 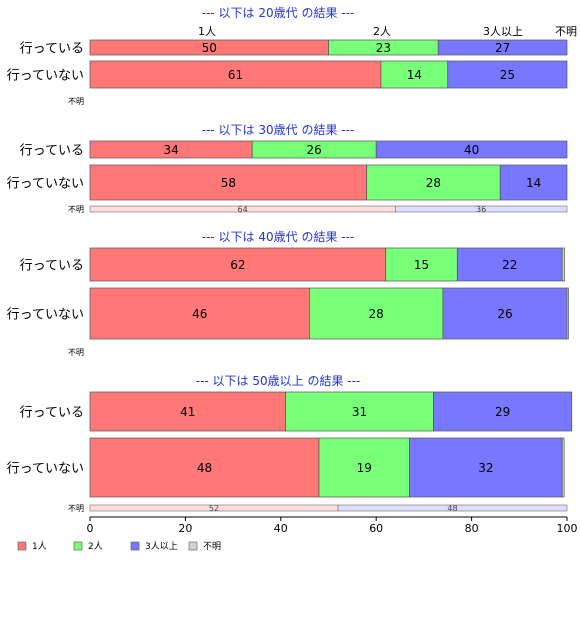 I want to click on data-label: 62, so click(x=237, y=265).